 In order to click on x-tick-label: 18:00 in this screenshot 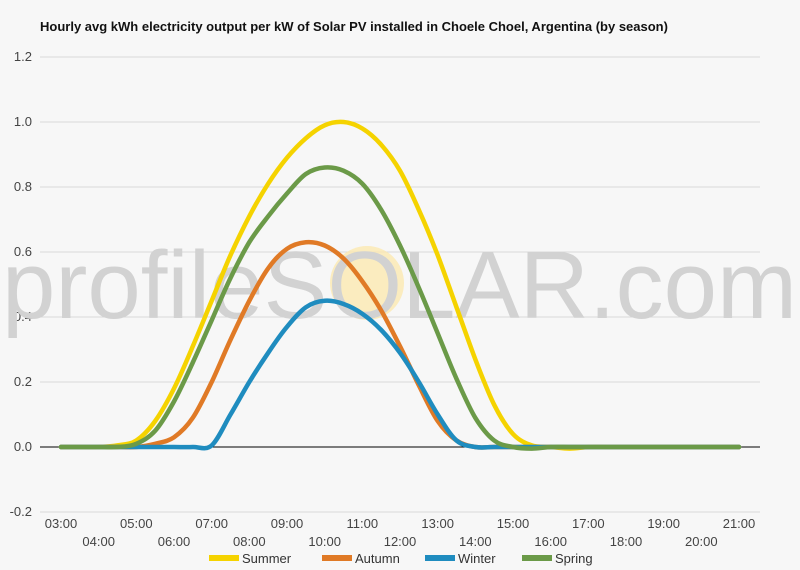, I will do `click(626, 541)`.